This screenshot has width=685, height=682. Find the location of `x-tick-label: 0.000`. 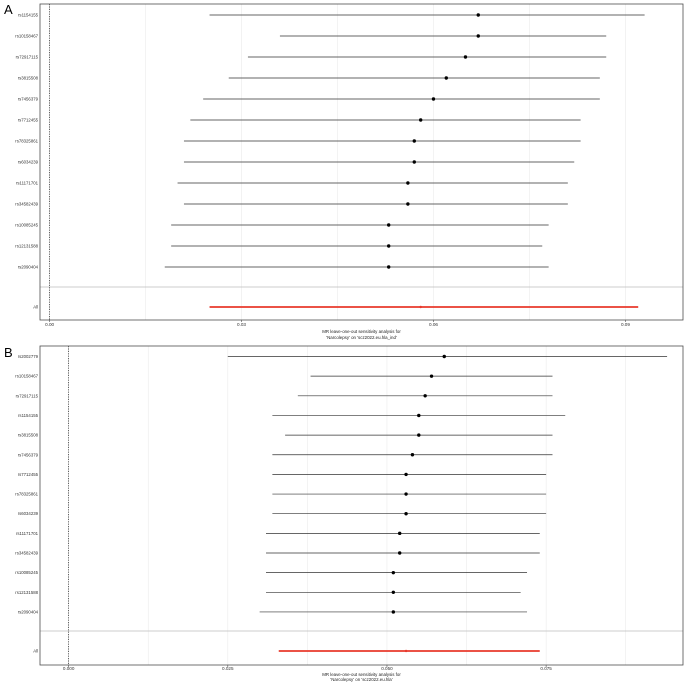

x-tick-label: 0.000 is located at coordinates (69, 668).